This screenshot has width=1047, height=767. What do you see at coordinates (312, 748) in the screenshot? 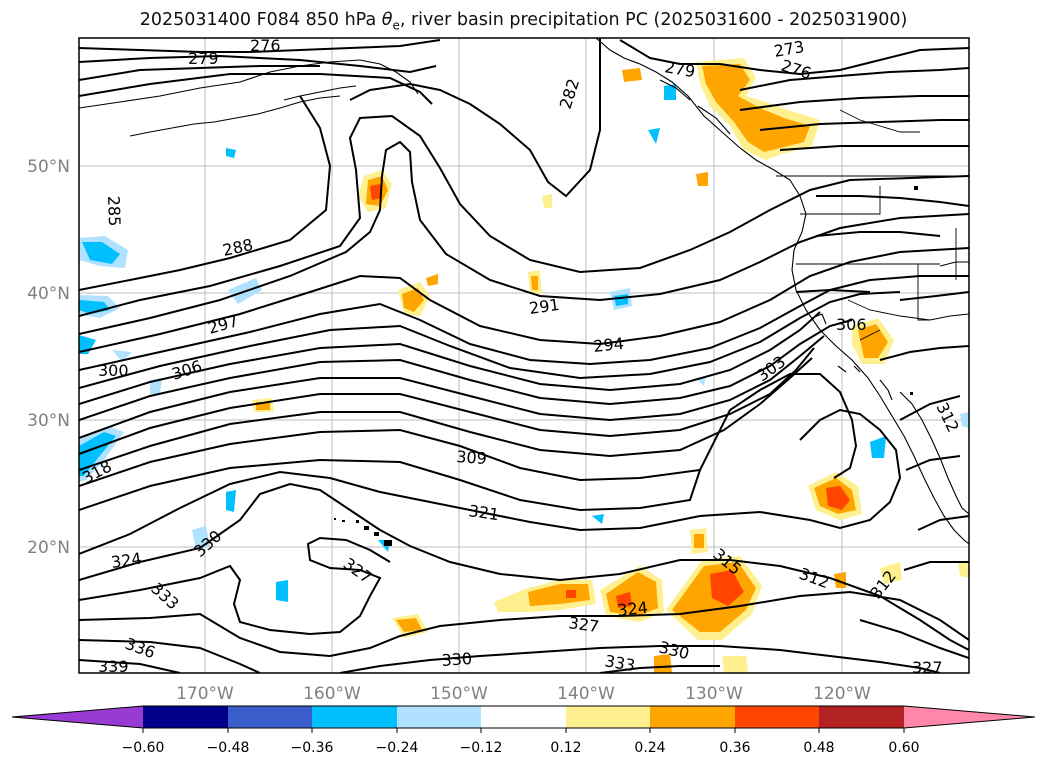
I see `colorbar-tick-label: −0.36` at bounding box center [312, 748].